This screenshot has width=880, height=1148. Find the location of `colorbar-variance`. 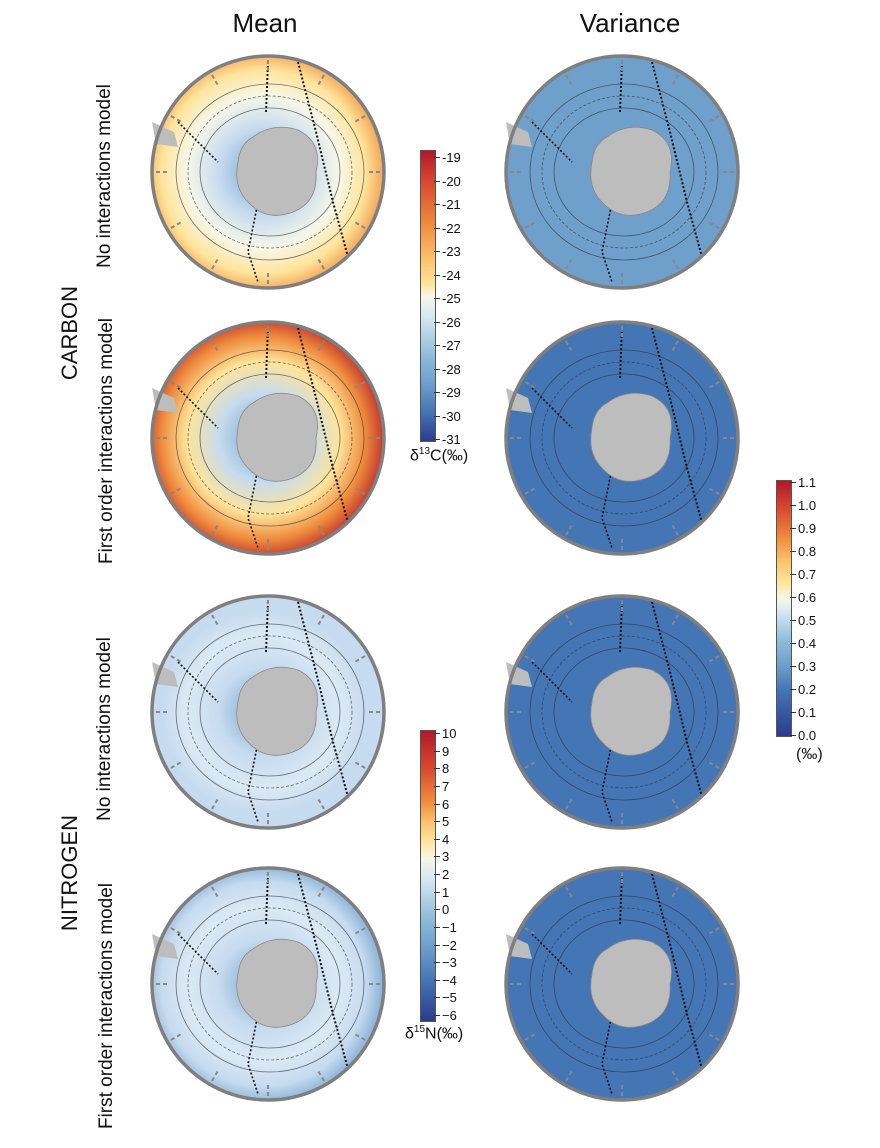

colorbar-variance is located at coordinates (784, 608).